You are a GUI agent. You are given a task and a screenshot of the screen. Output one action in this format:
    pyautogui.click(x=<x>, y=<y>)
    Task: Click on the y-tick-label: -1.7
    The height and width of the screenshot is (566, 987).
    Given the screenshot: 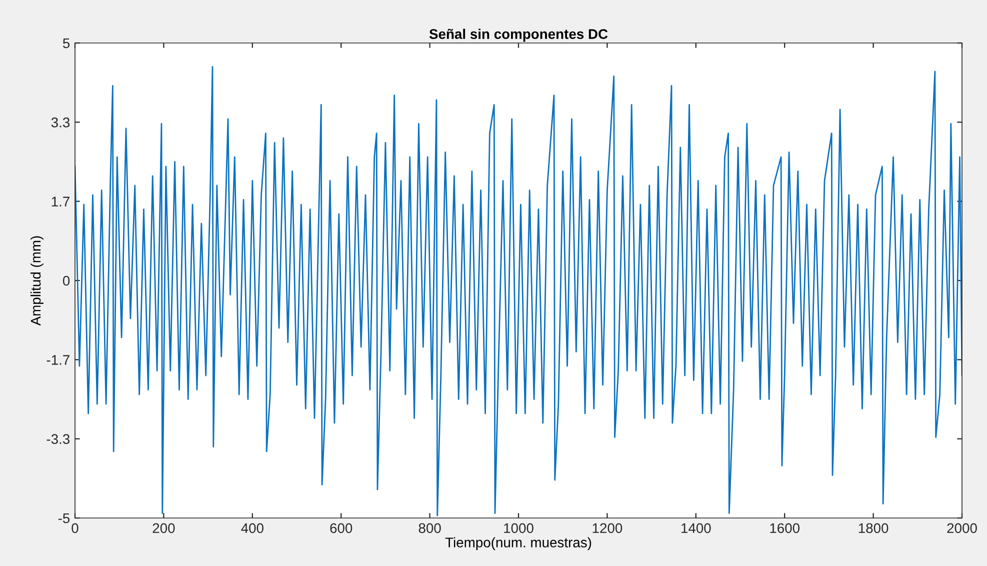 What is the action you would take?
    pyautogui.click(x=58, y=360)
    